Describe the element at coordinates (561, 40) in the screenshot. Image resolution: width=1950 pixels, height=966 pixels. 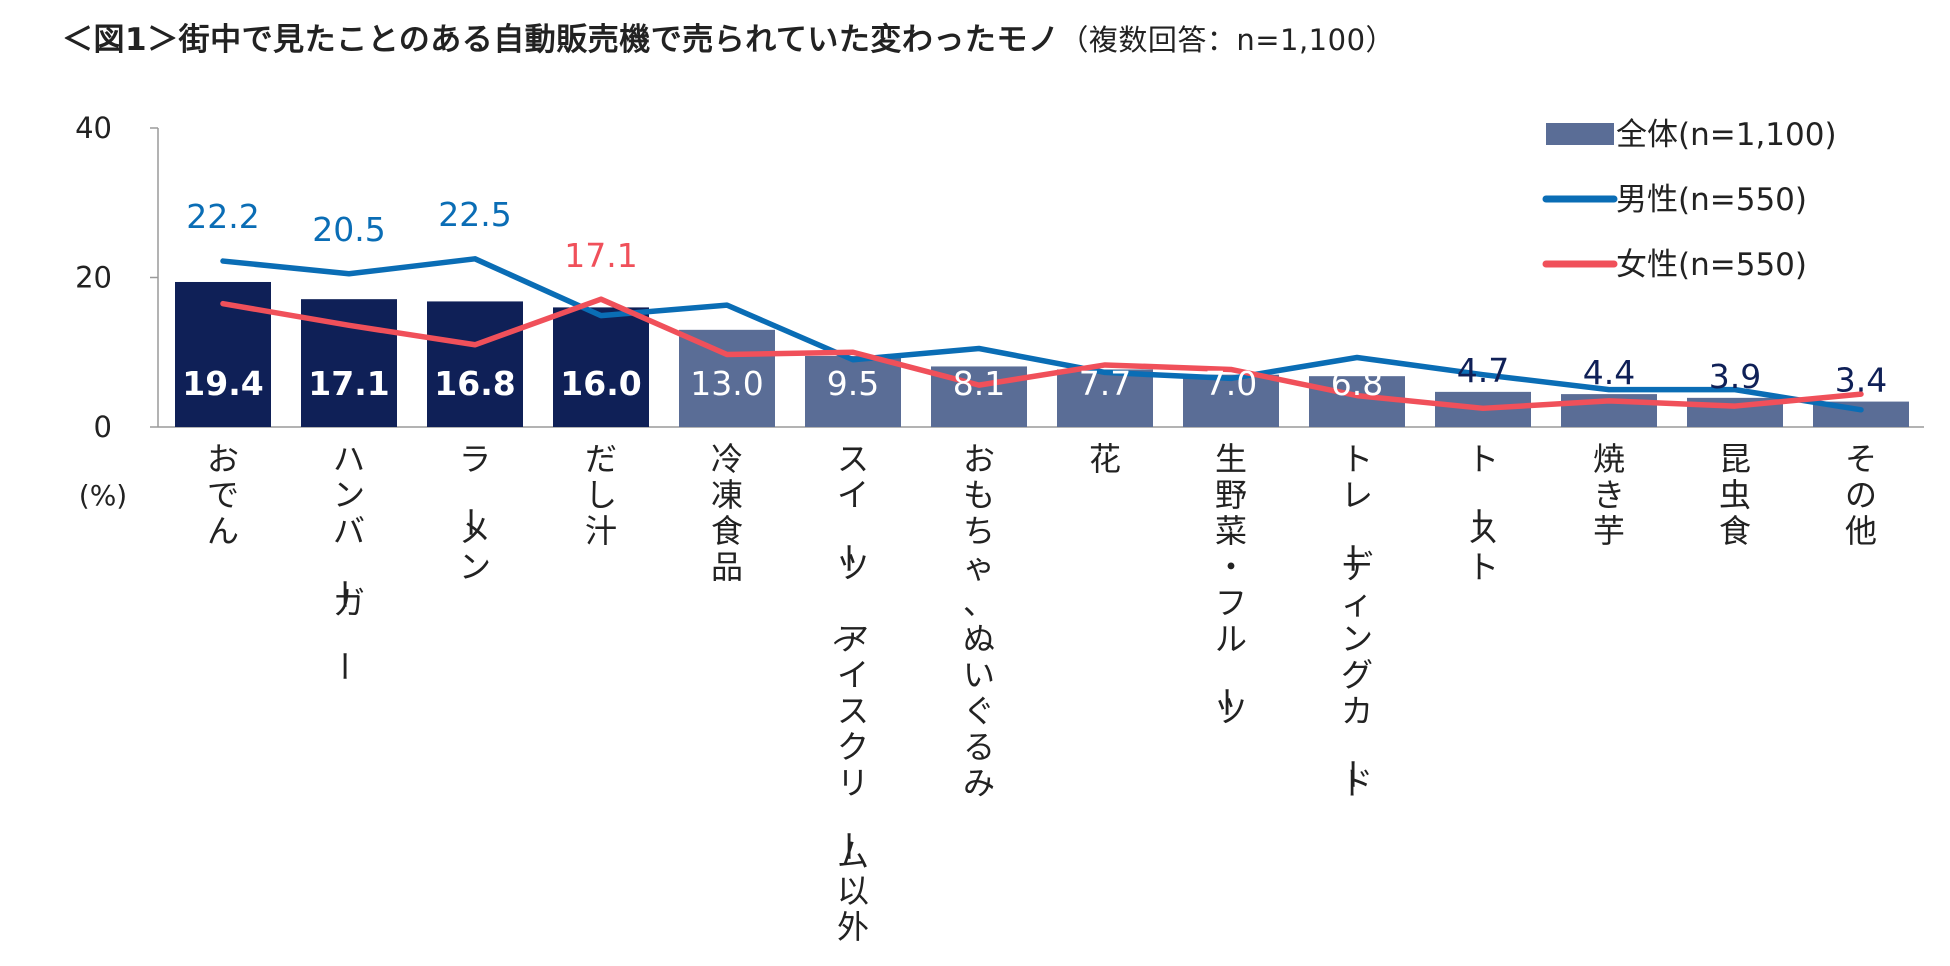
I see `chart-title-main: ＜図1＞街中で見たことのある自動販売機で売られていた変わったモノ` at that location.